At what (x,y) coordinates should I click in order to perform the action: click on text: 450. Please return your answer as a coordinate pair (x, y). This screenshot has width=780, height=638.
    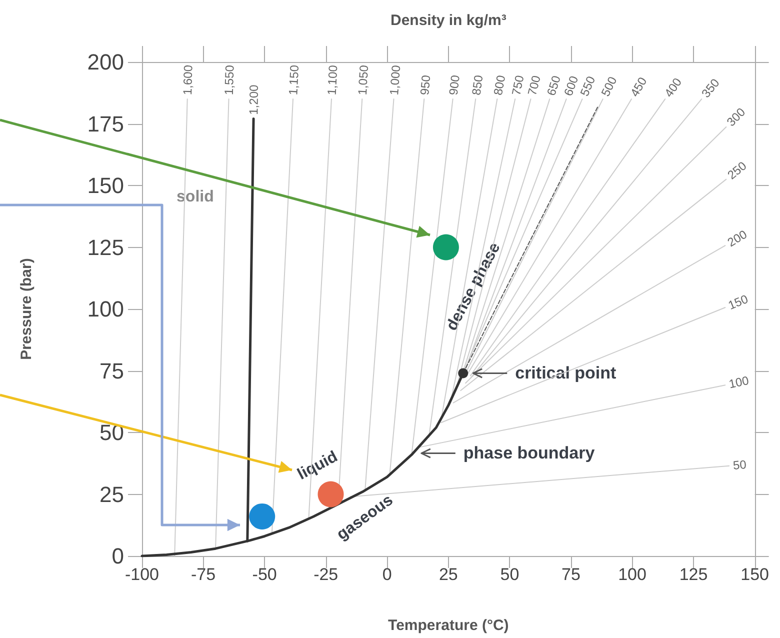
    Looking at the image, I should click on (639, 87).